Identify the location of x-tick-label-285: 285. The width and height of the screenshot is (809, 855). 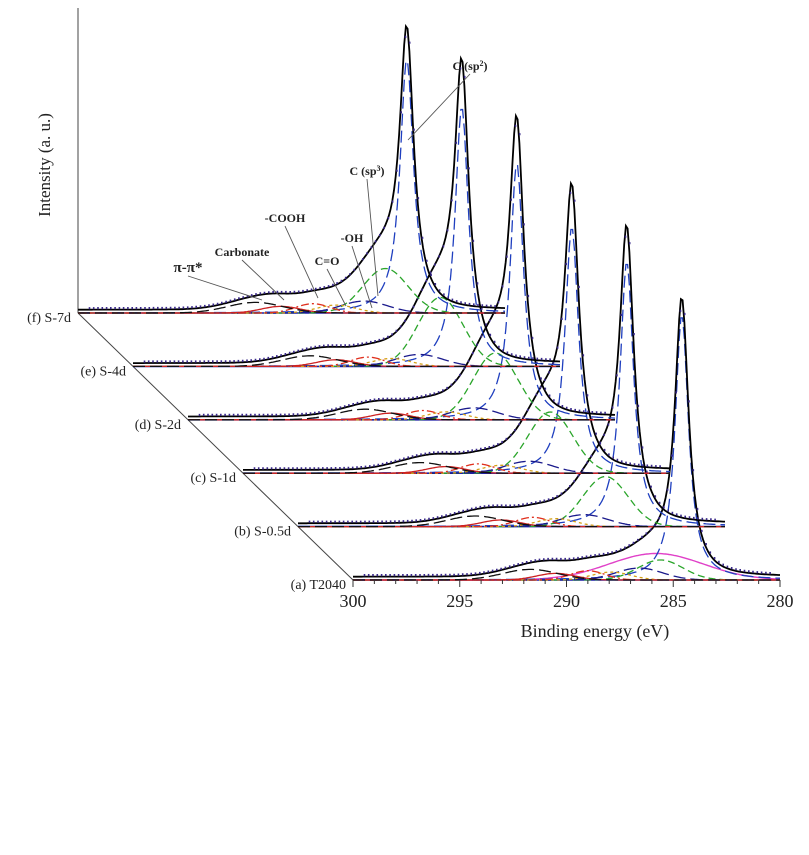
(673, 601).